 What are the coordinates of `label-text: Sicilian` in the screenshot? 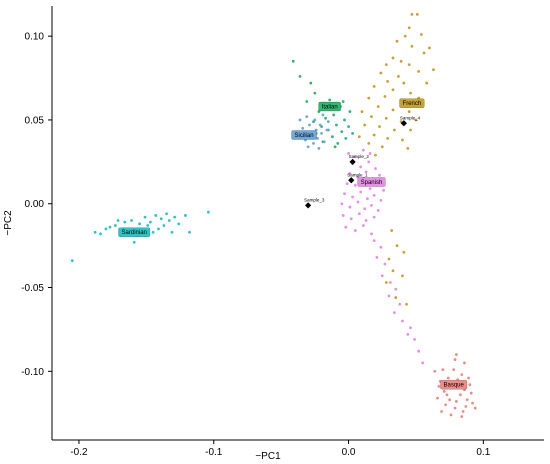 It's located at (304, 136).